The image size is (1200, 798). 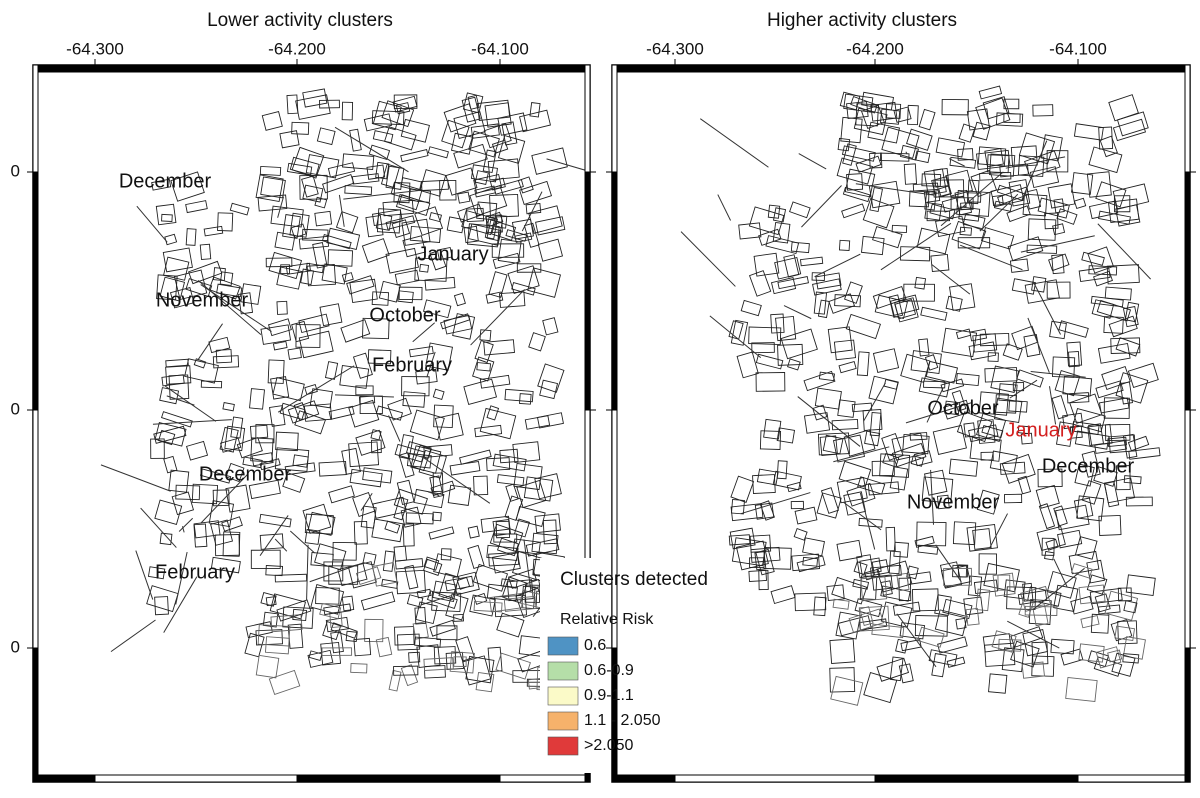 I want to click on cluster-label: December, so click(x=1088, y=466).